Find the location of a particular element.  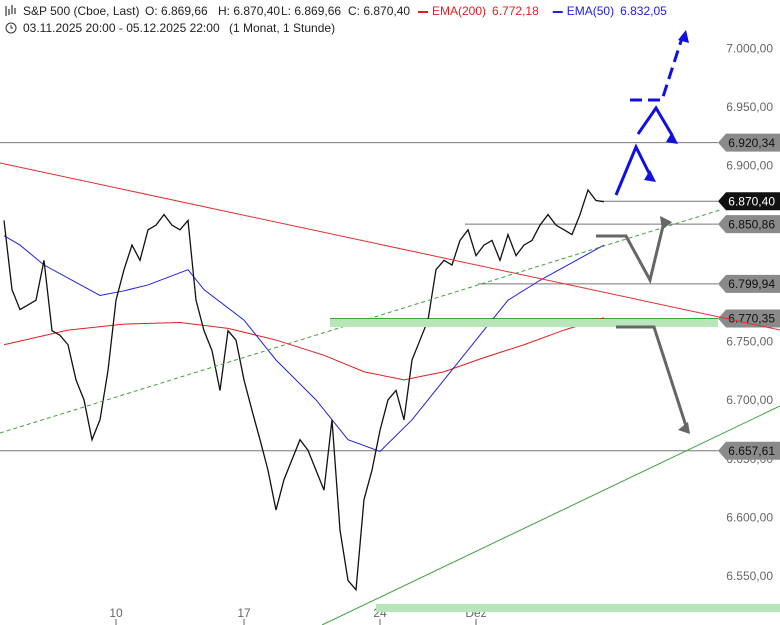

y-tick-label: 6.950,00 is located at coordinates (749, 107).